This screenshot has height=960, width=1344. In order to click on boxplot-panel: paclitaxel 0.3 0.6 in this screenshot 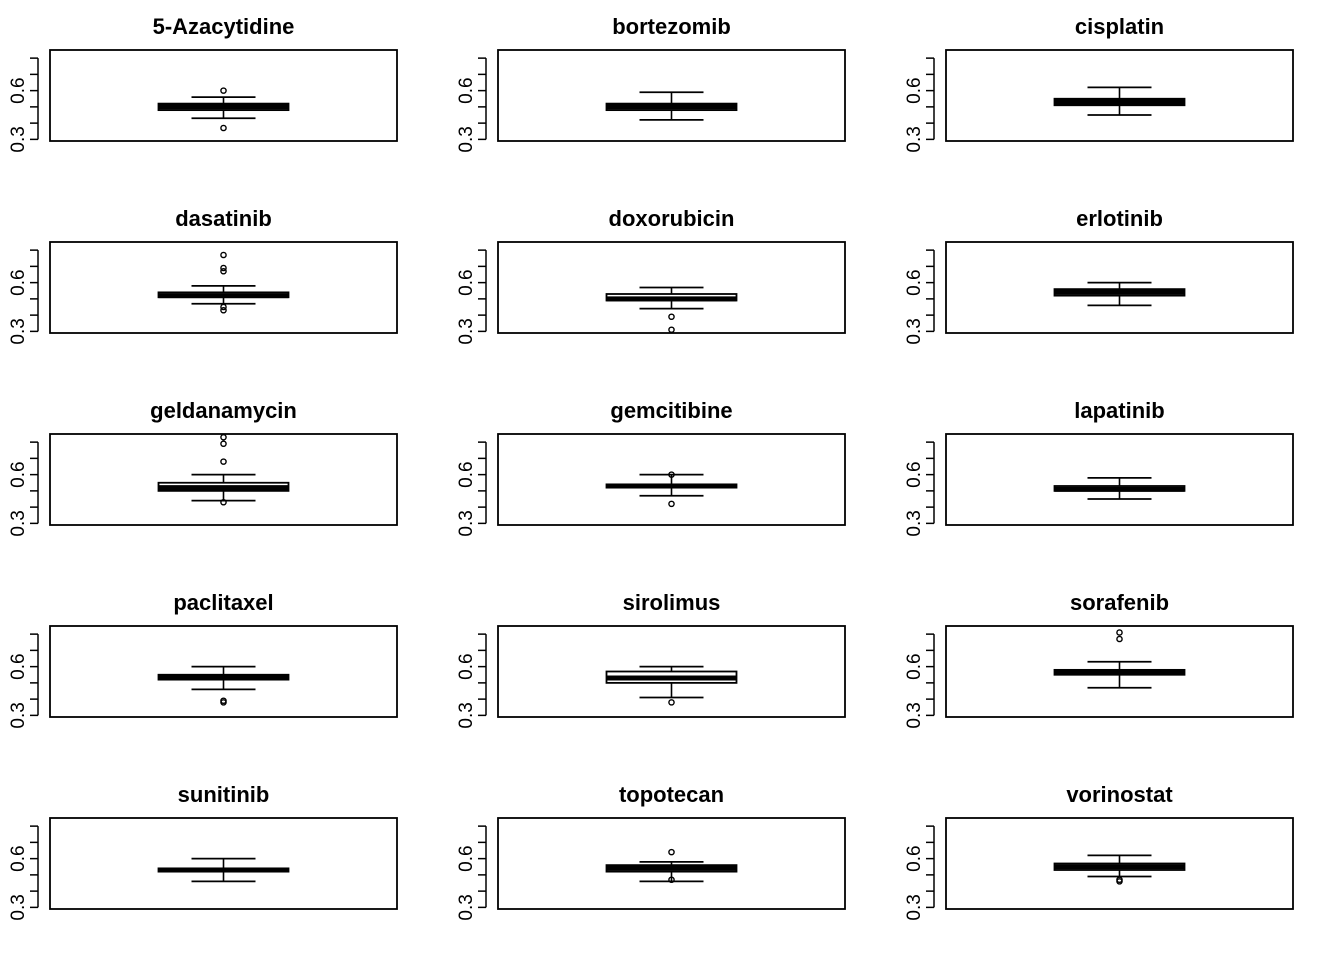, I will do `click(203, 659)`.